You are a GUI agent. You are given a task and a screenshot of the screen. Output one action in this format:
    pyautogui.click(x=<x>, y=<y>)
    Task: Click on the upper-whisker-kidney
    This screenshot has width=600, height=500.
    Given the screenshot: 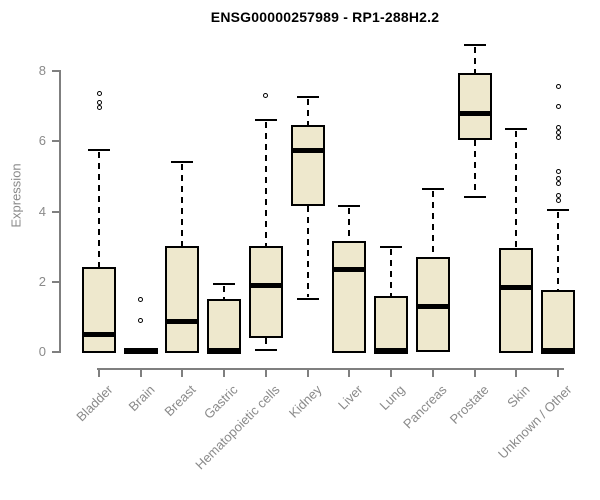 What is the action you would take?
    pyautogui.click(x=307, y=112)
    